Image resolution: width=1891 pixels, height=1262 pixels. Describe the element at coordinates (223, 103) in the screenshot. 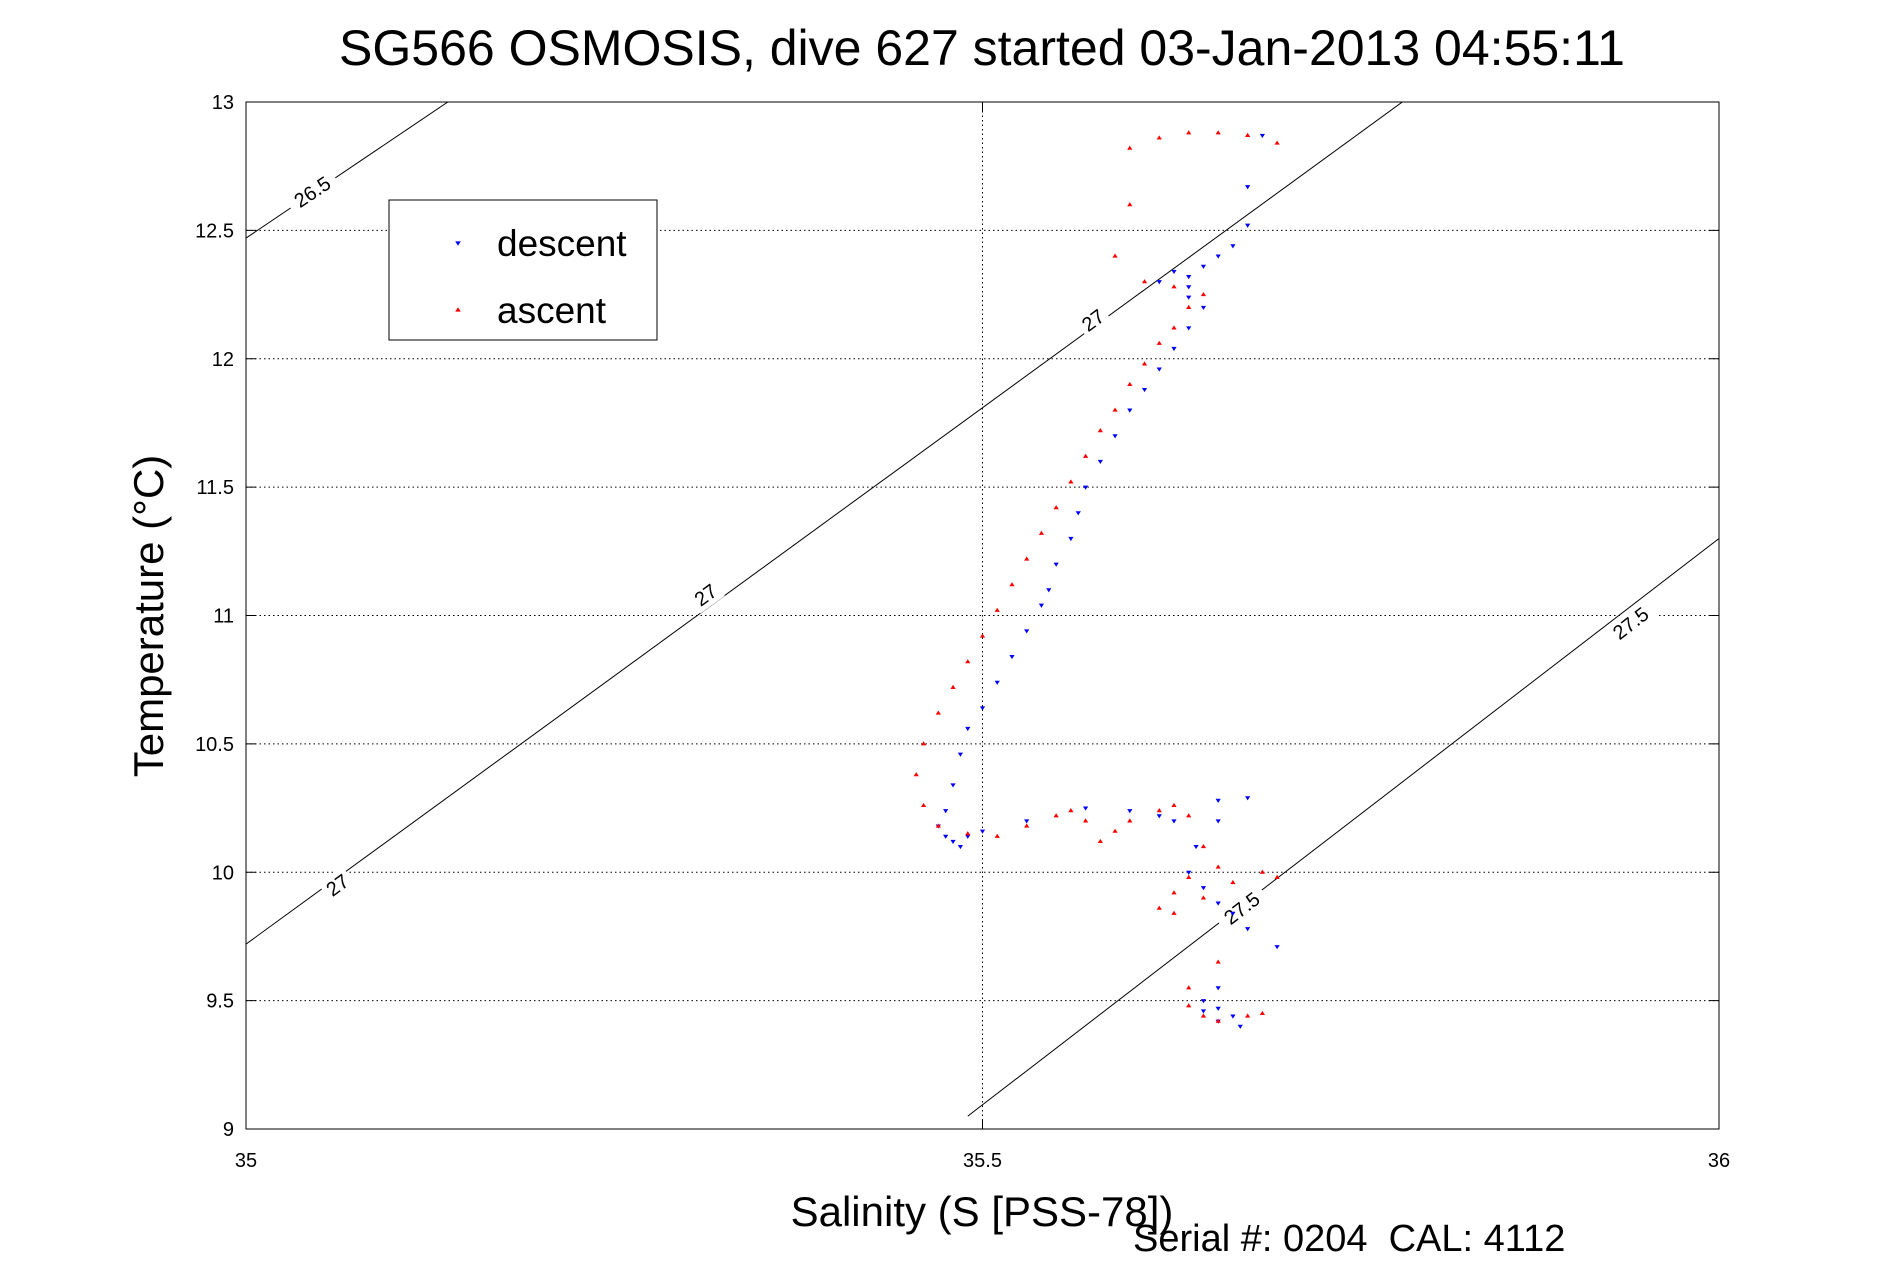

I see `y-tick-label: 13` at that location.